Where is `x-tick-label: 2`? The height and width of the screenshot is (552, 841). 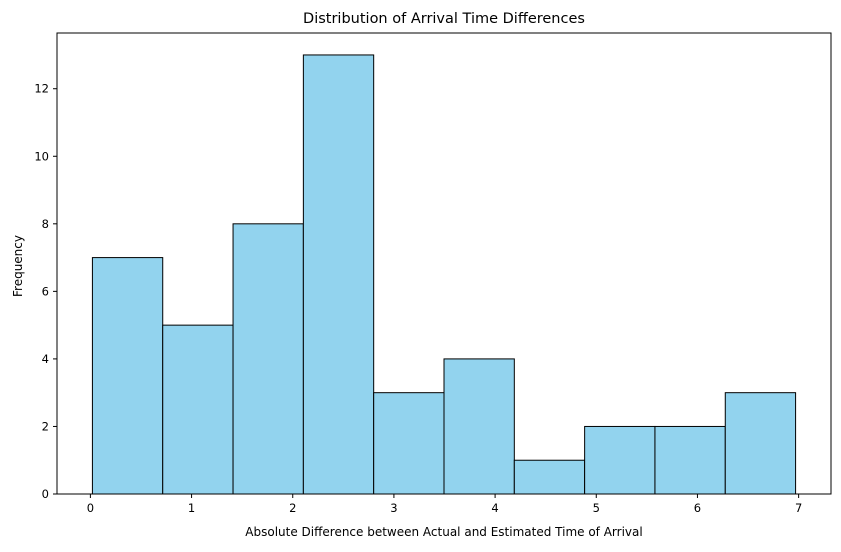 x-tick-label: 2 is located at coordinates (292, 508).